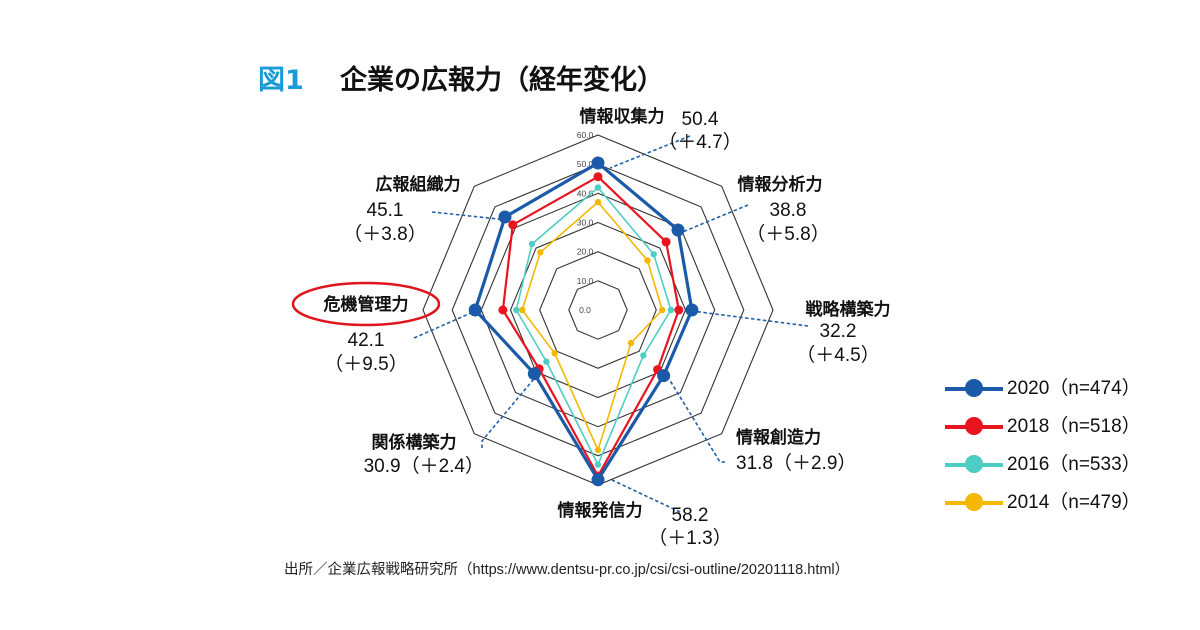 The height and width of the screenshot is (630, 1200). I want to click on annotation-value: 31.8（＋2.9）, so click(796, 463).